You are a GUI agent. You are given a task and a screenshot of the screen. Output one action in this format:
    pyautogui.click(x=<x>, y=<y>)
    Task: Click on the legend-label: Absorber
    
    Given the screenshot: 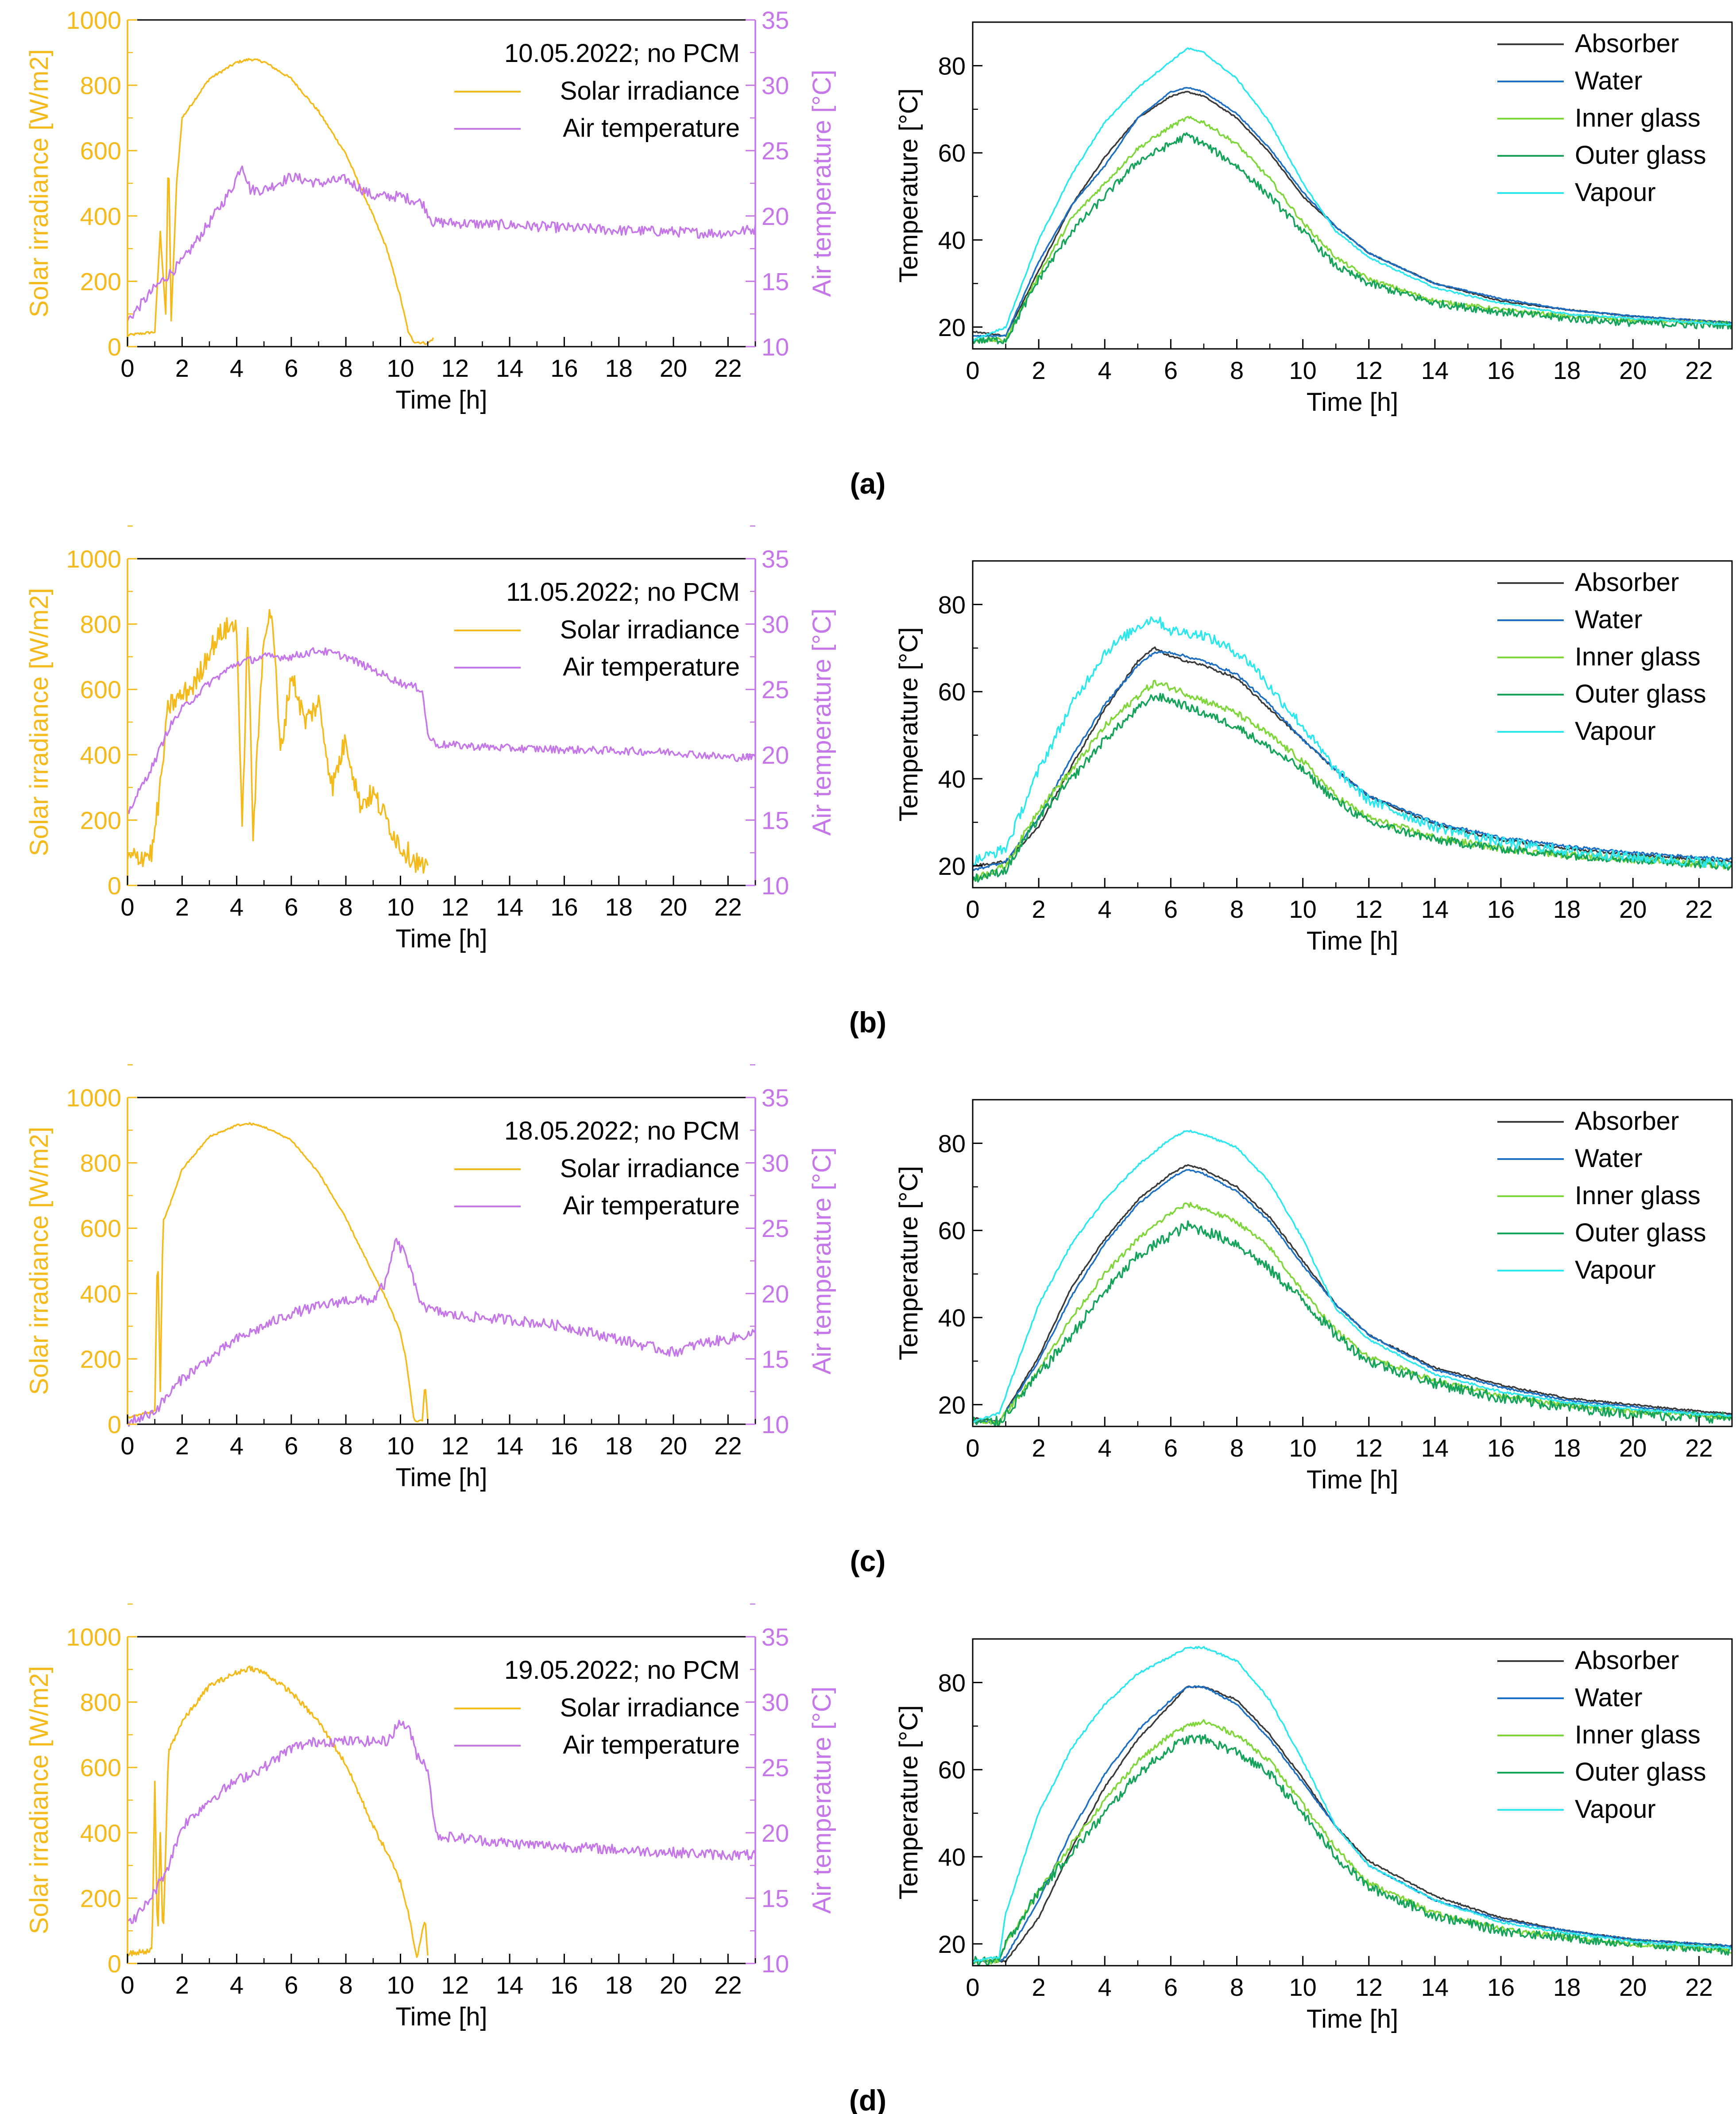 What is the action you would take?
    pyautogui.click(x=1627, y=1661)
    